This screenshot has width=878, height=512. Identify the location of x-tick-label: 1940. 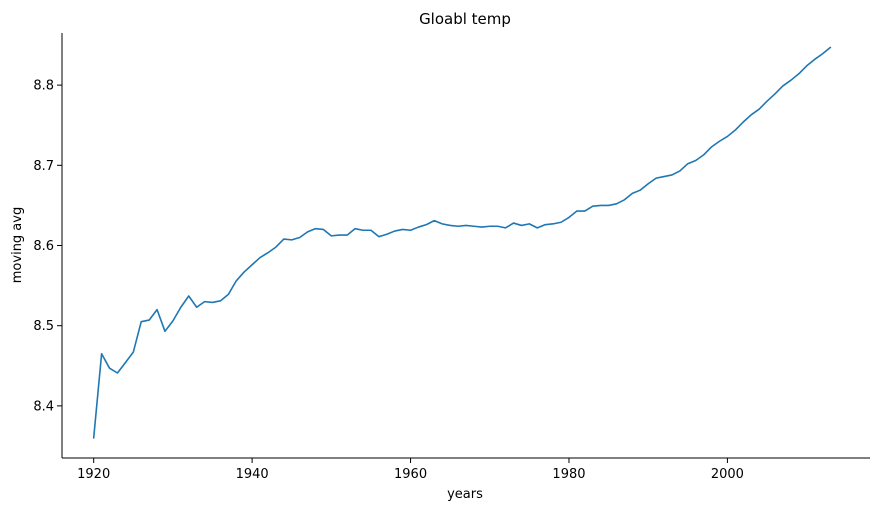
(252, 474).